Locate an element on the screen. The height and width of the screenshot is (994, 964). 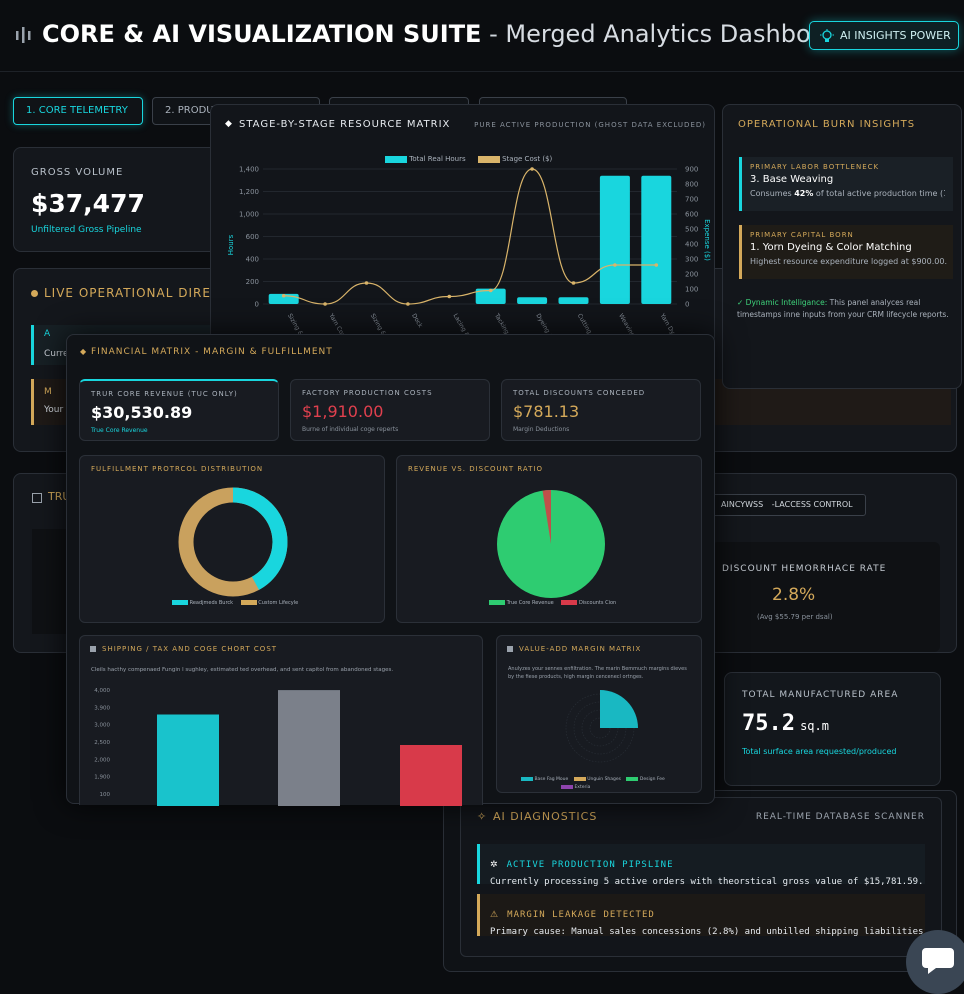
fulfillment-donut is located at coordinates (233, 542).